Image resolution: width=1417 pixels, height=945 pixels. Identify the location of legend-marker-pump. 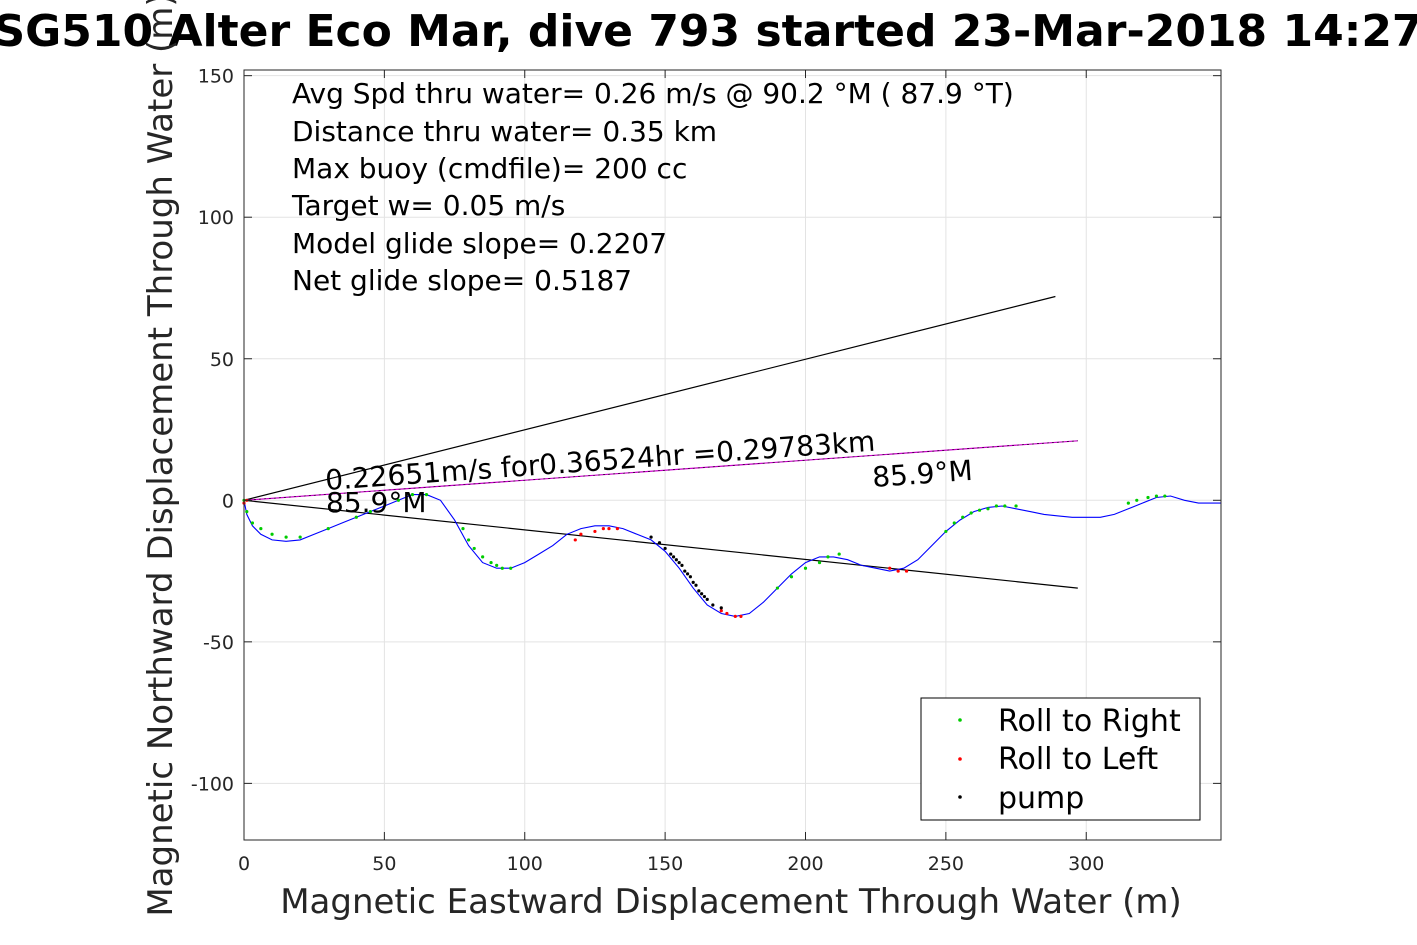
(960, 797).